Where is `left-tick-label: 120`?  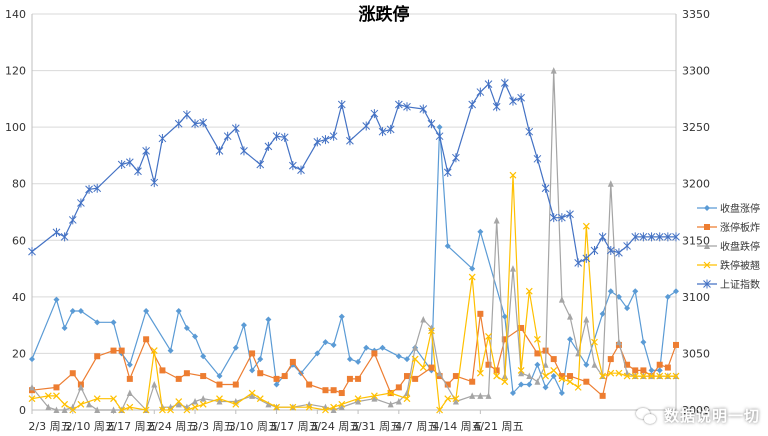 left-tick-label: 120 is located at coordinates (15, 71).